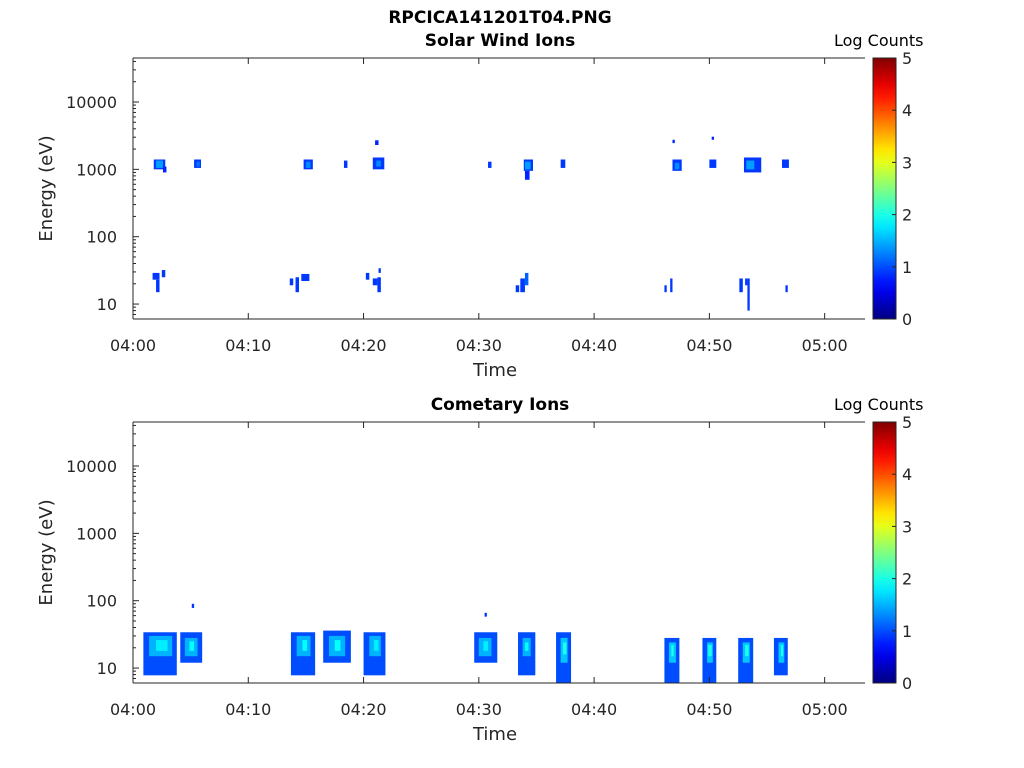 The height and width of the screenshot is (768, 1024). Describe the element at coordinates (879, 40) in the screenshot. I see `panel-1-colorbar-label: Log Counts` at that location.